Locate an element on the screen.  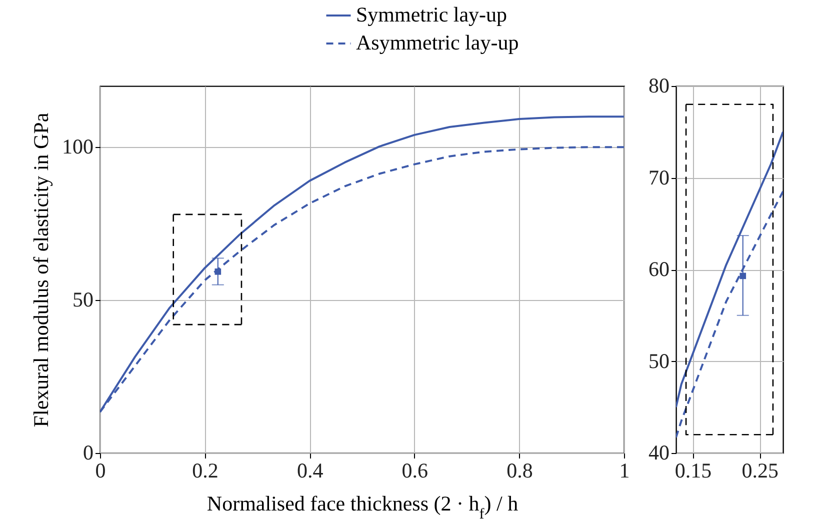
legend-label: Symmetric lay-up is located at coordinates (432, 14).